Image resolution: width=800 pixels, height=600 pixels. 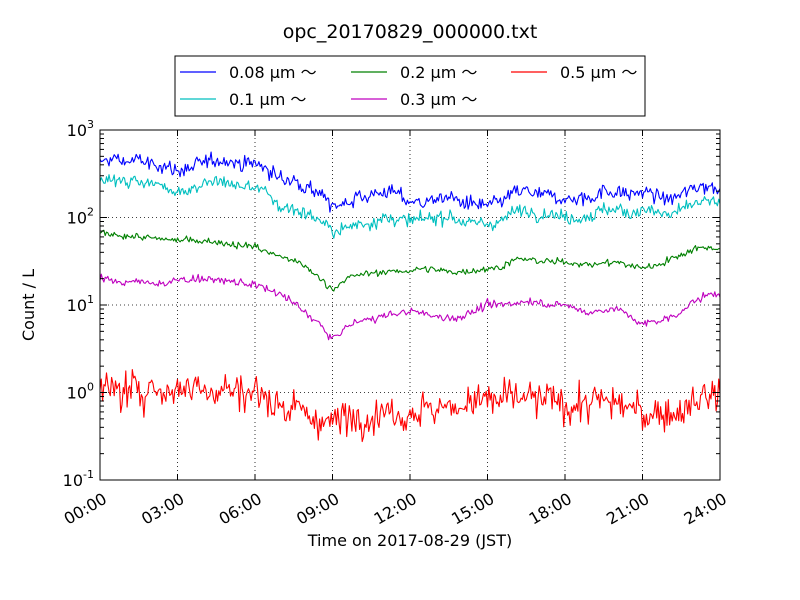 I want to click on x-tick-label: 03:00, so click(x=162, y=509).